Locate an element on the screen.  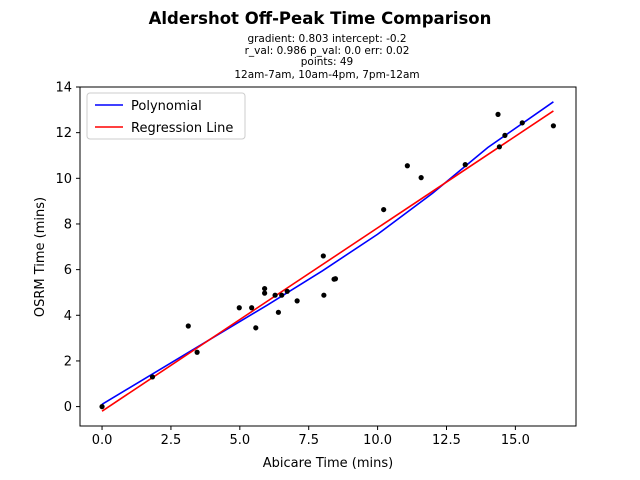
x-tick-label: 2.5 is located at coordinates (171, 440).